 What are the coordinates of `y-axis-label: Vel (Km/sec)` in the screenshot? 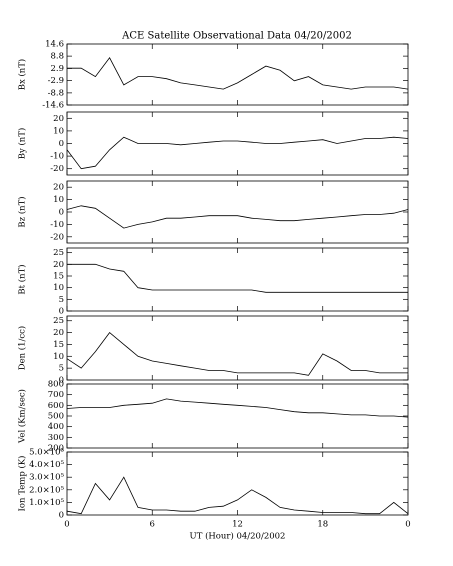 It's located at (22, 416).